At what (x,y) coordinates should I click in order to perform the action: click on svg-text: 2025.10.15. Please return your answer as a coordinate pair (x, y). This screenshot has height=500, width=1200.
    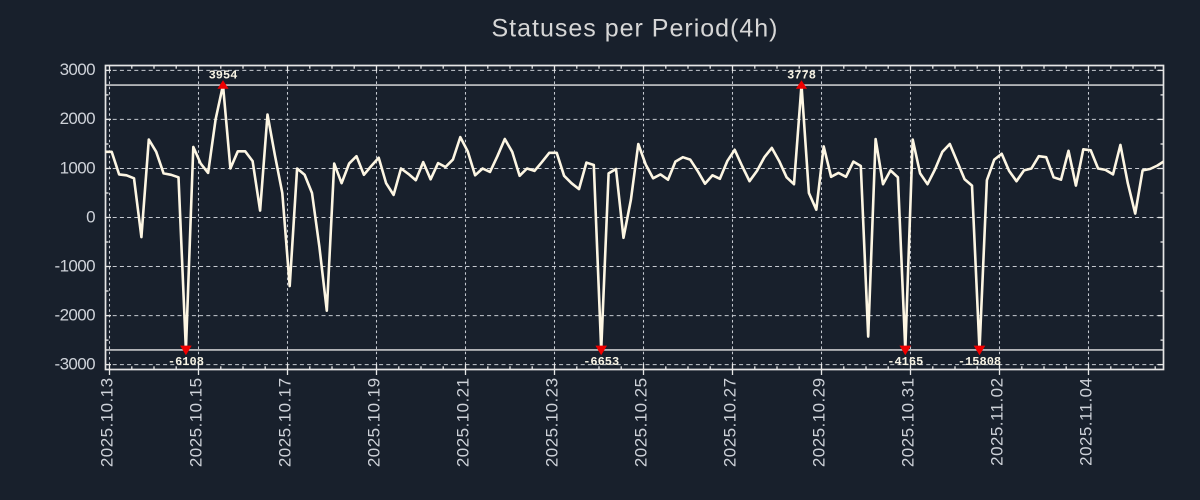
    Looking at the image, I should click on (196, 423).